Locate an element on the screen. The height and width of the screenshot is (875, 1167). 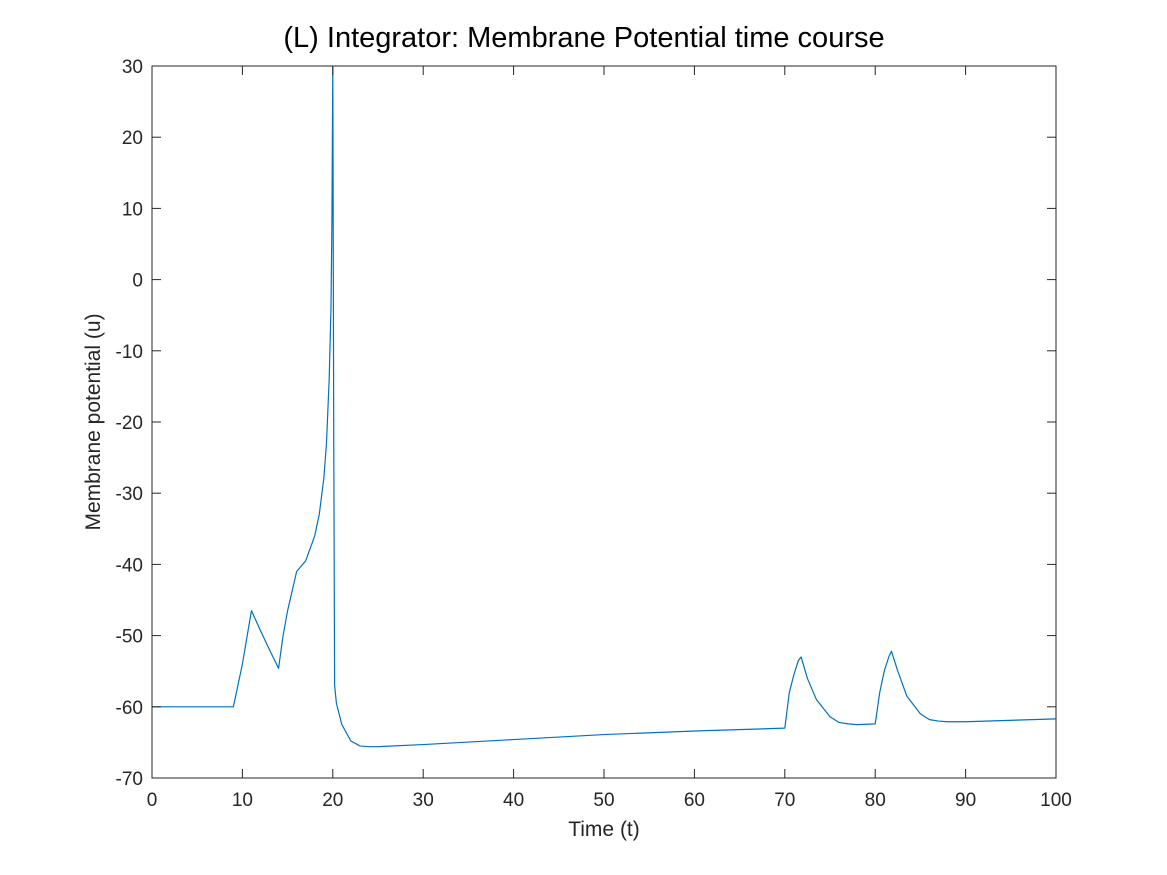
y-tick-label: -60 is located at coordinates (129, 708).